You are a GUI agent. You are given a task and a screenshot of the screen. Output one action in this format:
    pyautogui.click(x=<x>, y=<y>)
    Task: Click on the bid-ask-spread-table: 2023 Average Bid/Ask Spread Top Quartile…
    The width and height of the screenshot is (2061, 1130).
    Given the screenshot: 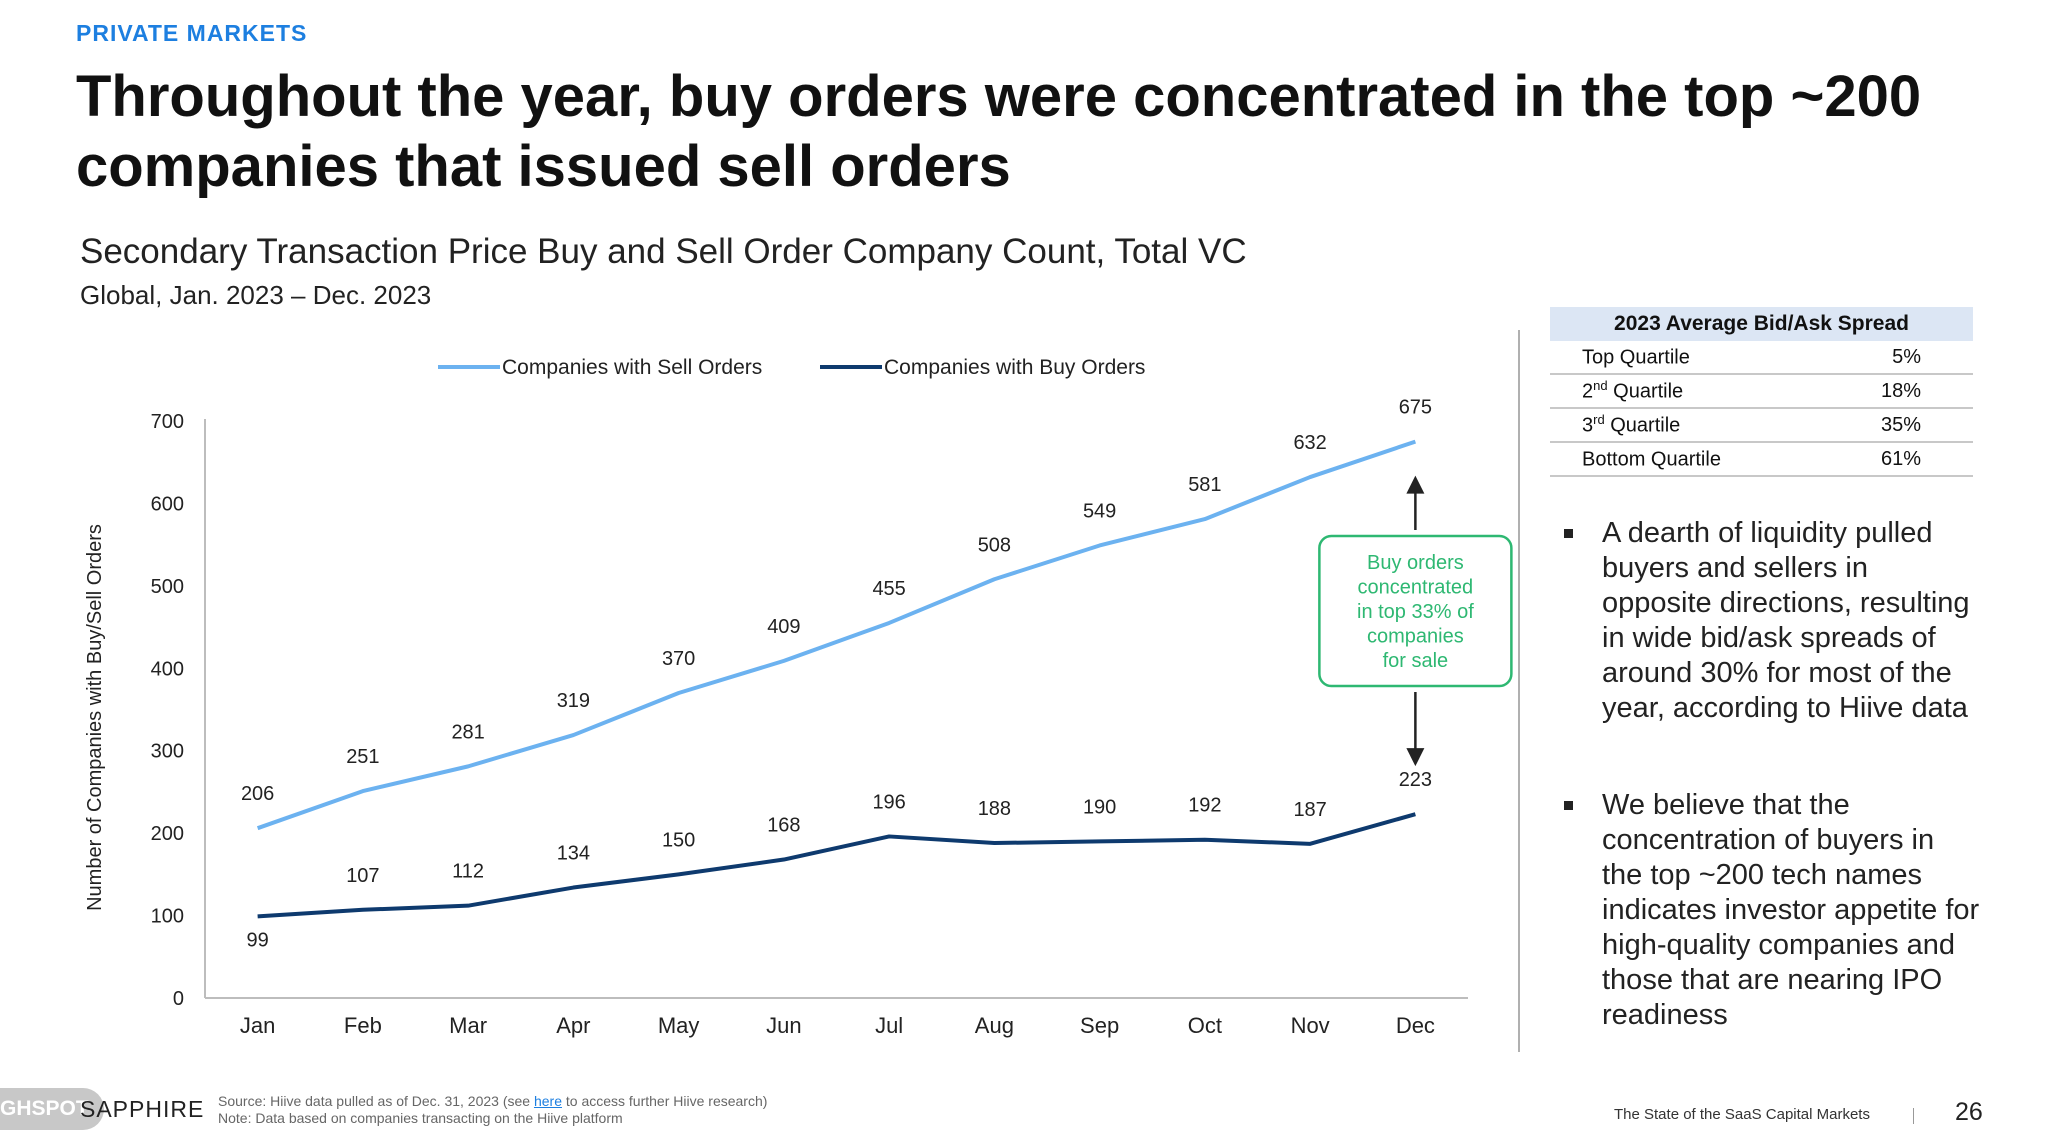 What is the action you would take?
    pyautogui.click(x=1761, y=392)
    